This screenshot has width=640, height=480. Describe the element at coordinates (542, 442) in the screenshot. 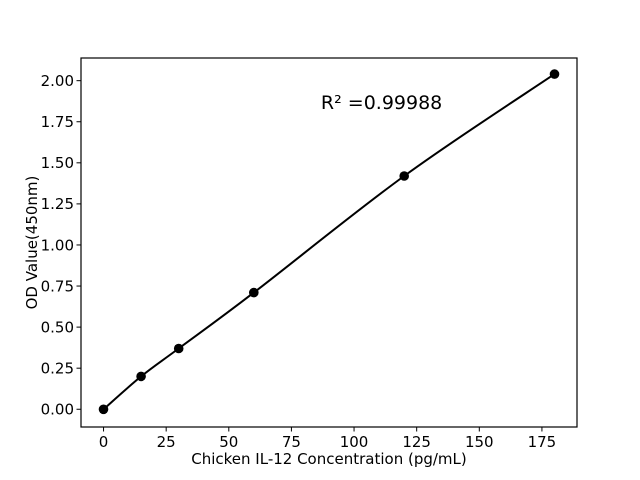

I see `x-tick-label: 175` at that location.